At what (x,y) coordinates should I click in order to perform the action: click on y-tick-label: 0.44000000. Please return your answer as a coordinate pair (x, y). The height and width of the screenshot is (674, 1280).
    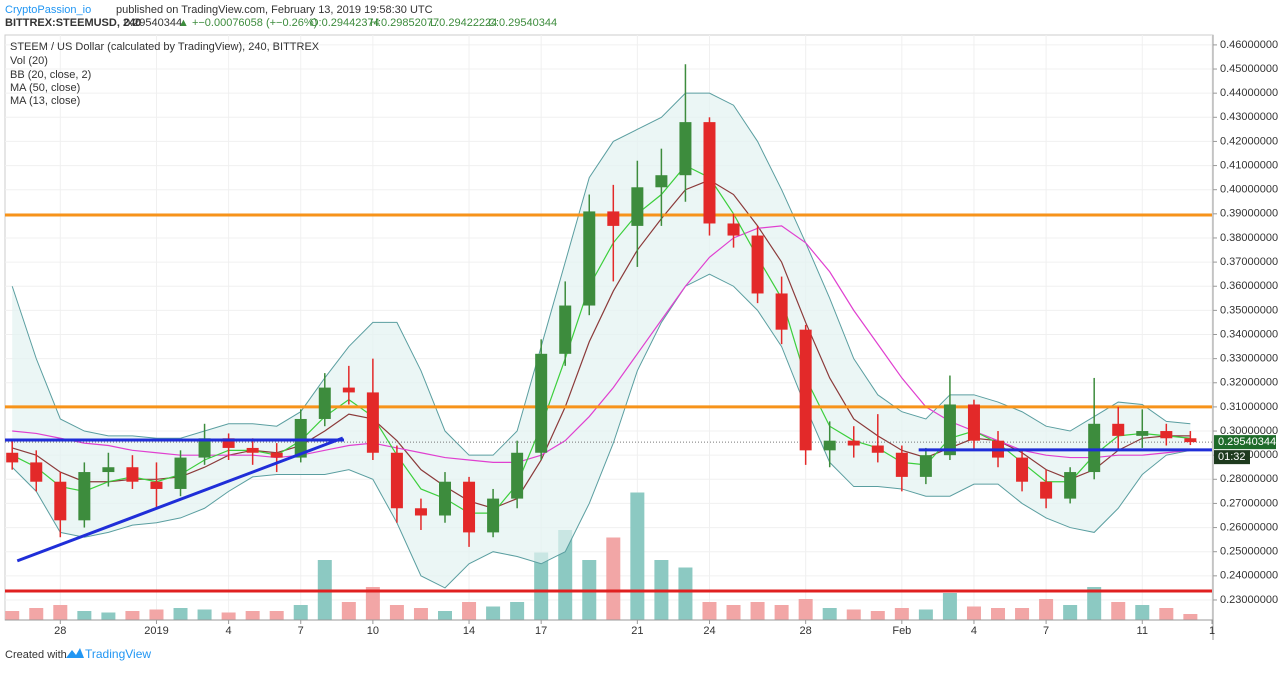
    Looking at the image, I should click on (1249, 93).